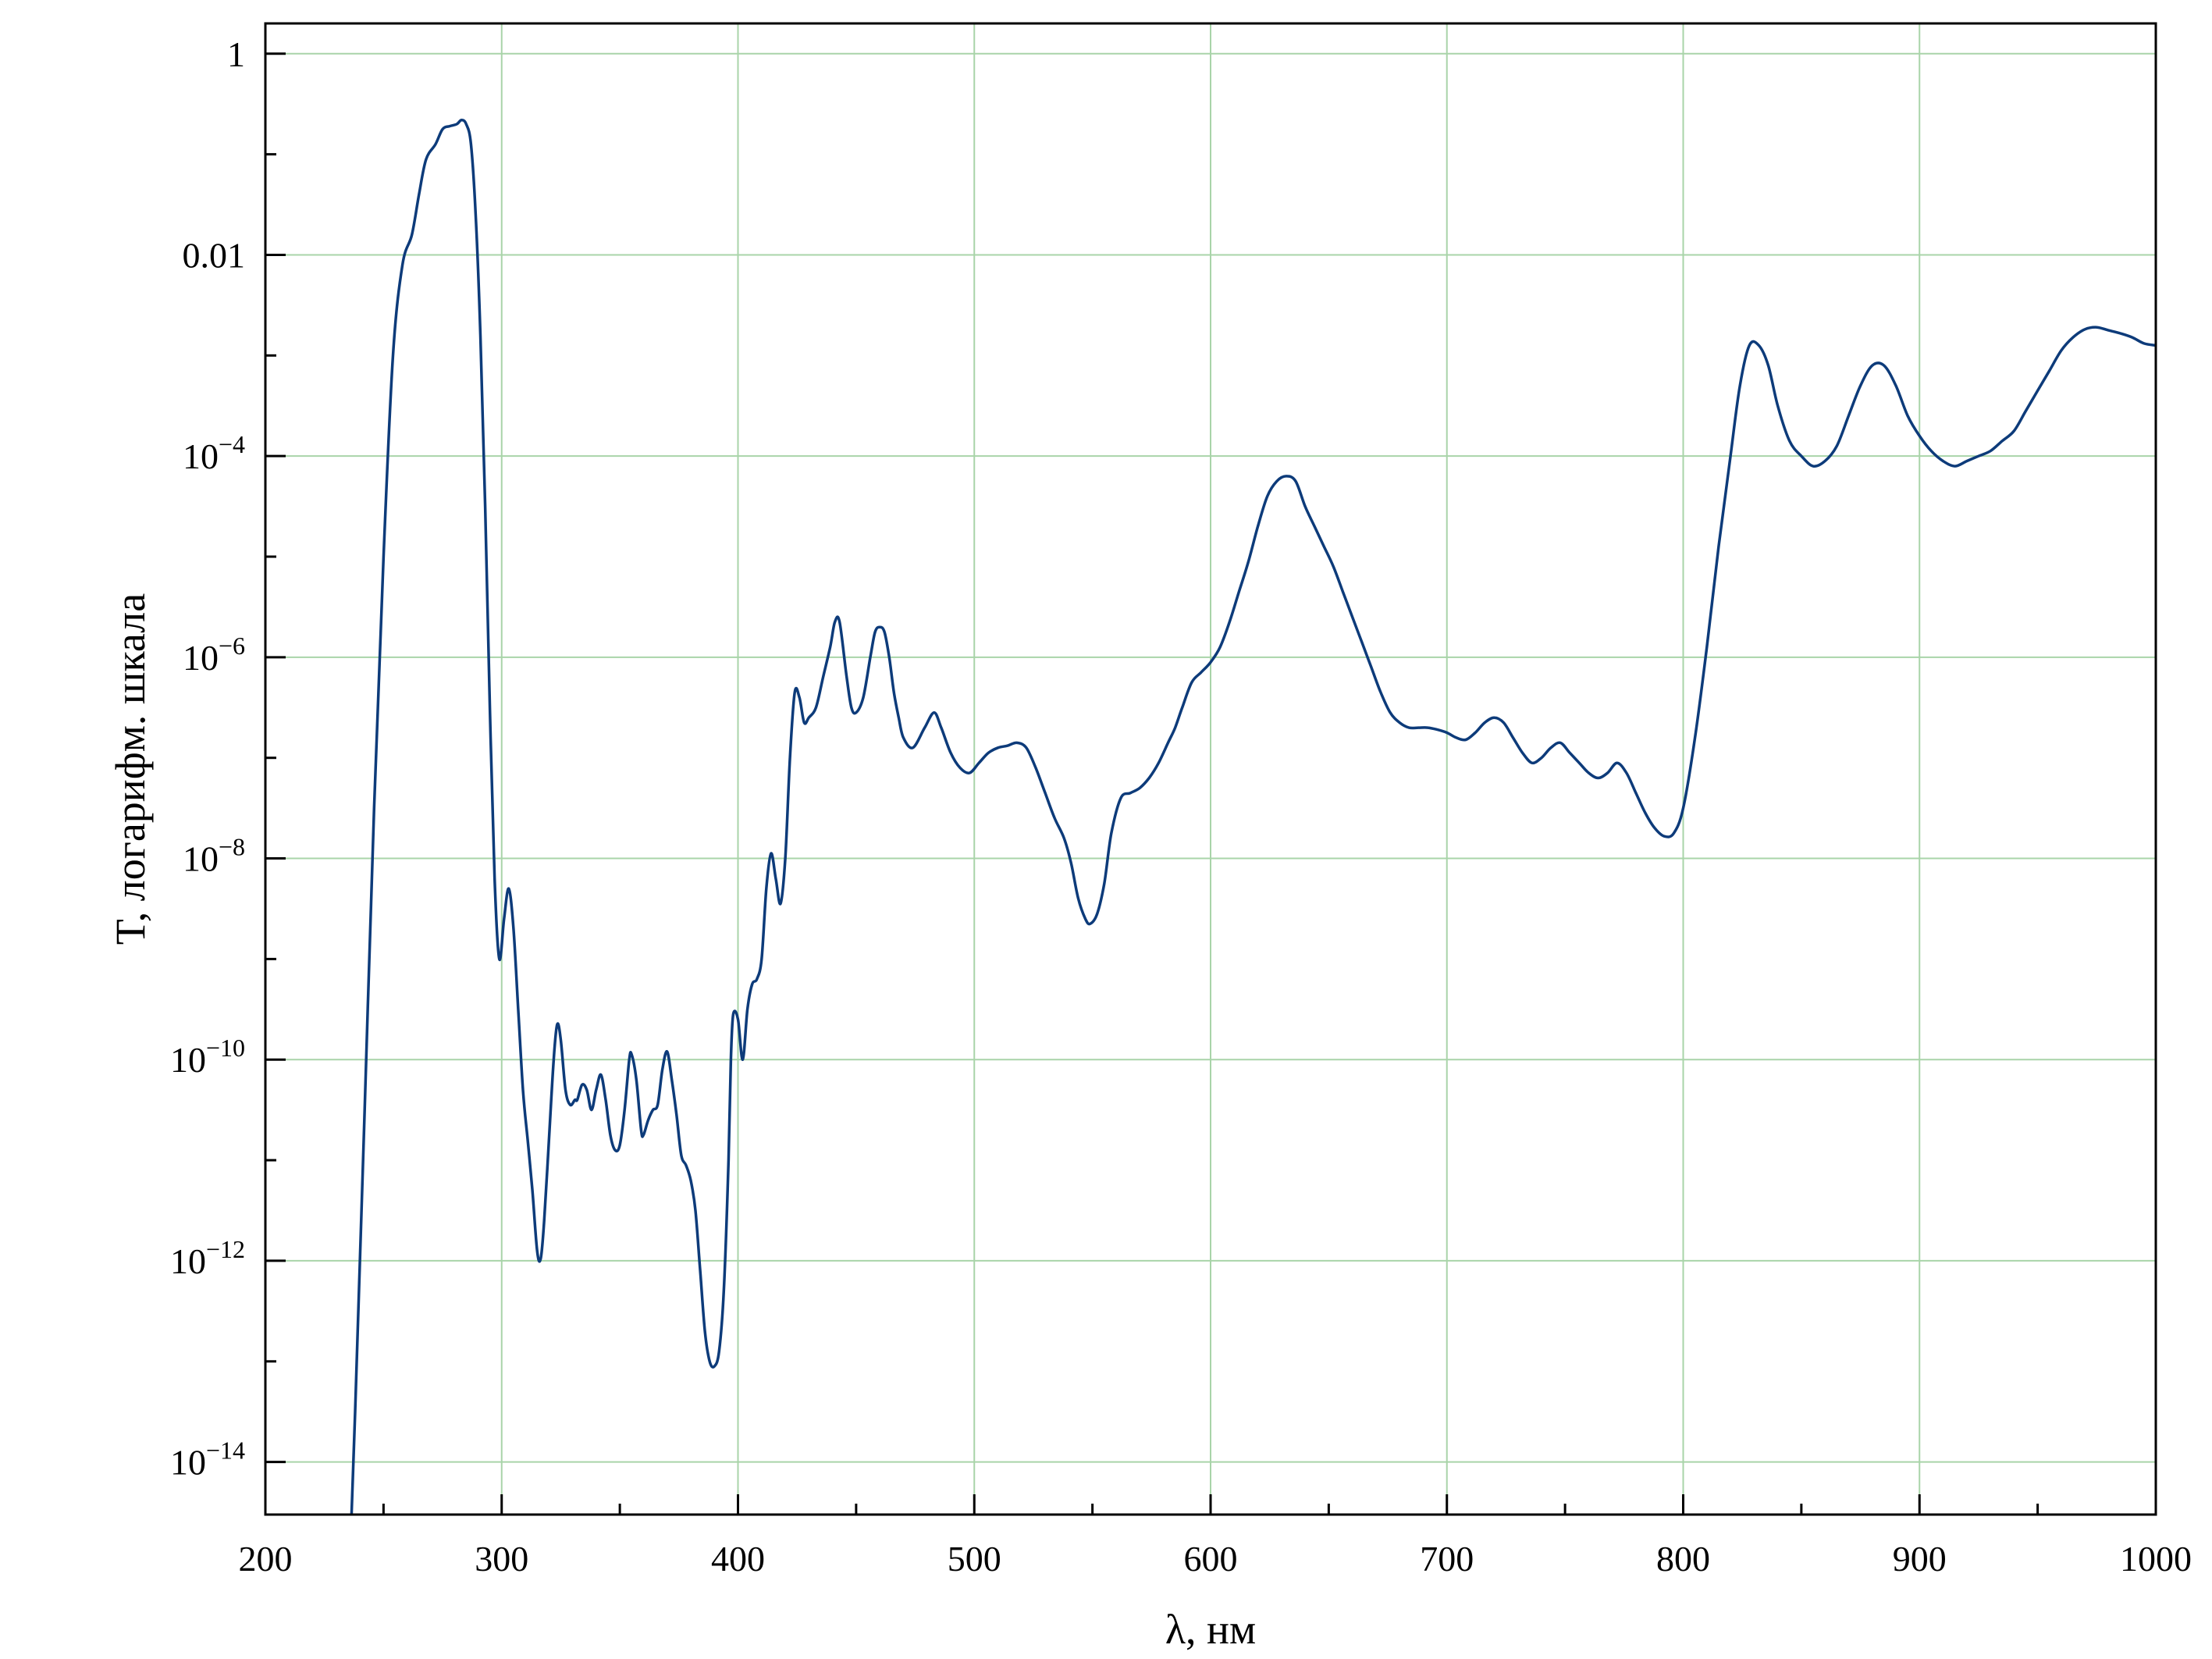  What do you see at coordinates (214, 655) in the screenshot?
I see `y-tick-label: 10⁻⁶` at bounding box center [214, 655].